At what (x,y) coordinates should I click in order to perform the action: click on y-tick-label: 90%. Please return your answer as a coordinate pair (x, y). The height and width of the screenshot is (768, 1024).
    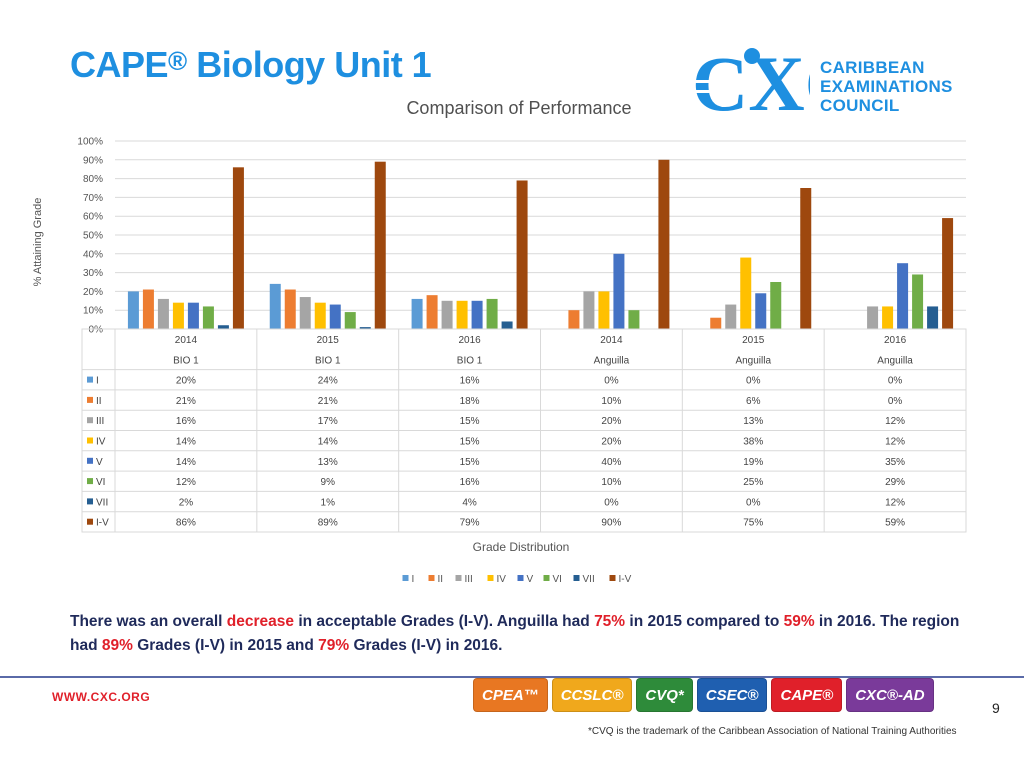
    Looking at the image, I should click on (93, 160).